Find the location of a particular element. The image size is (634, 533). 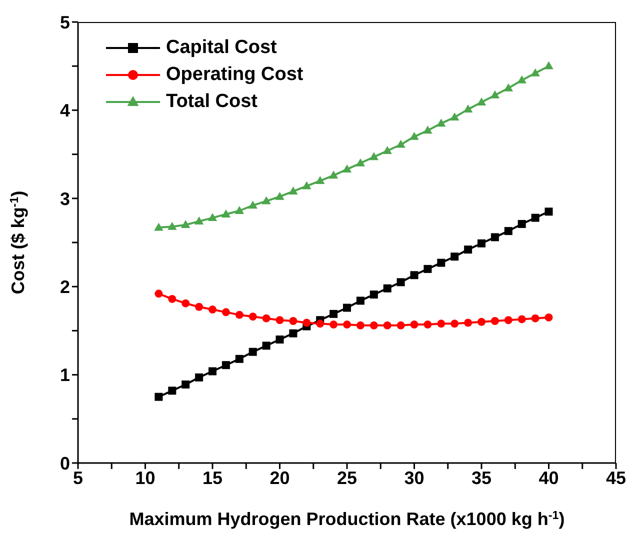

y-tick-label: 3 is located at coordinates (65, 198).